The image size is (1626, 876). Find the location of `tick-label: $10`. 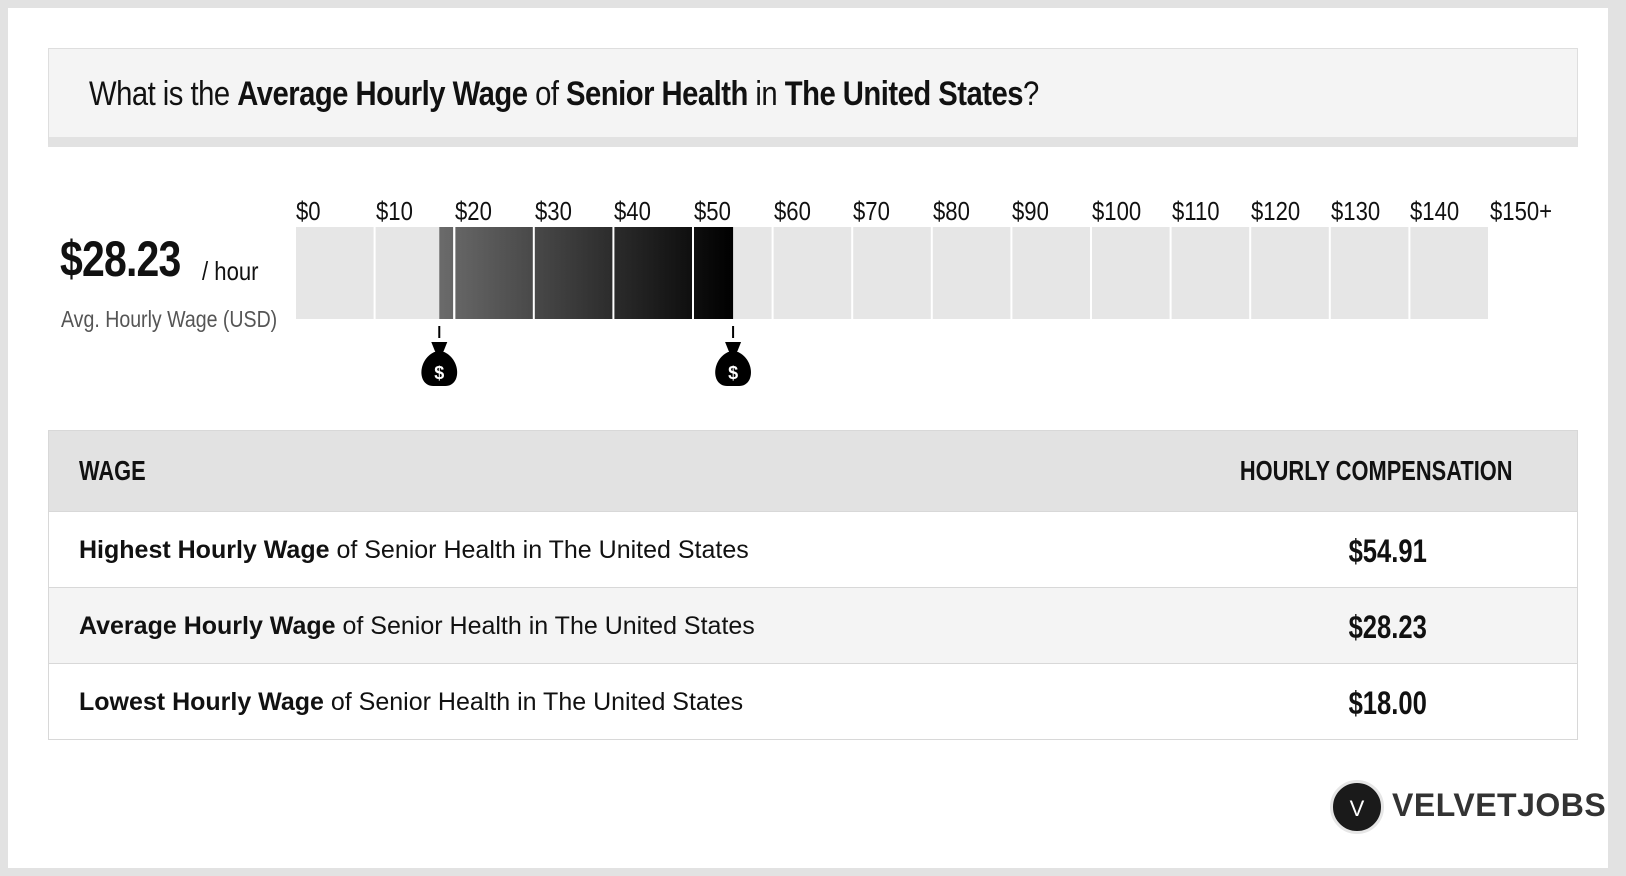

tick-label: $10 is located at coordinates (394, 211).